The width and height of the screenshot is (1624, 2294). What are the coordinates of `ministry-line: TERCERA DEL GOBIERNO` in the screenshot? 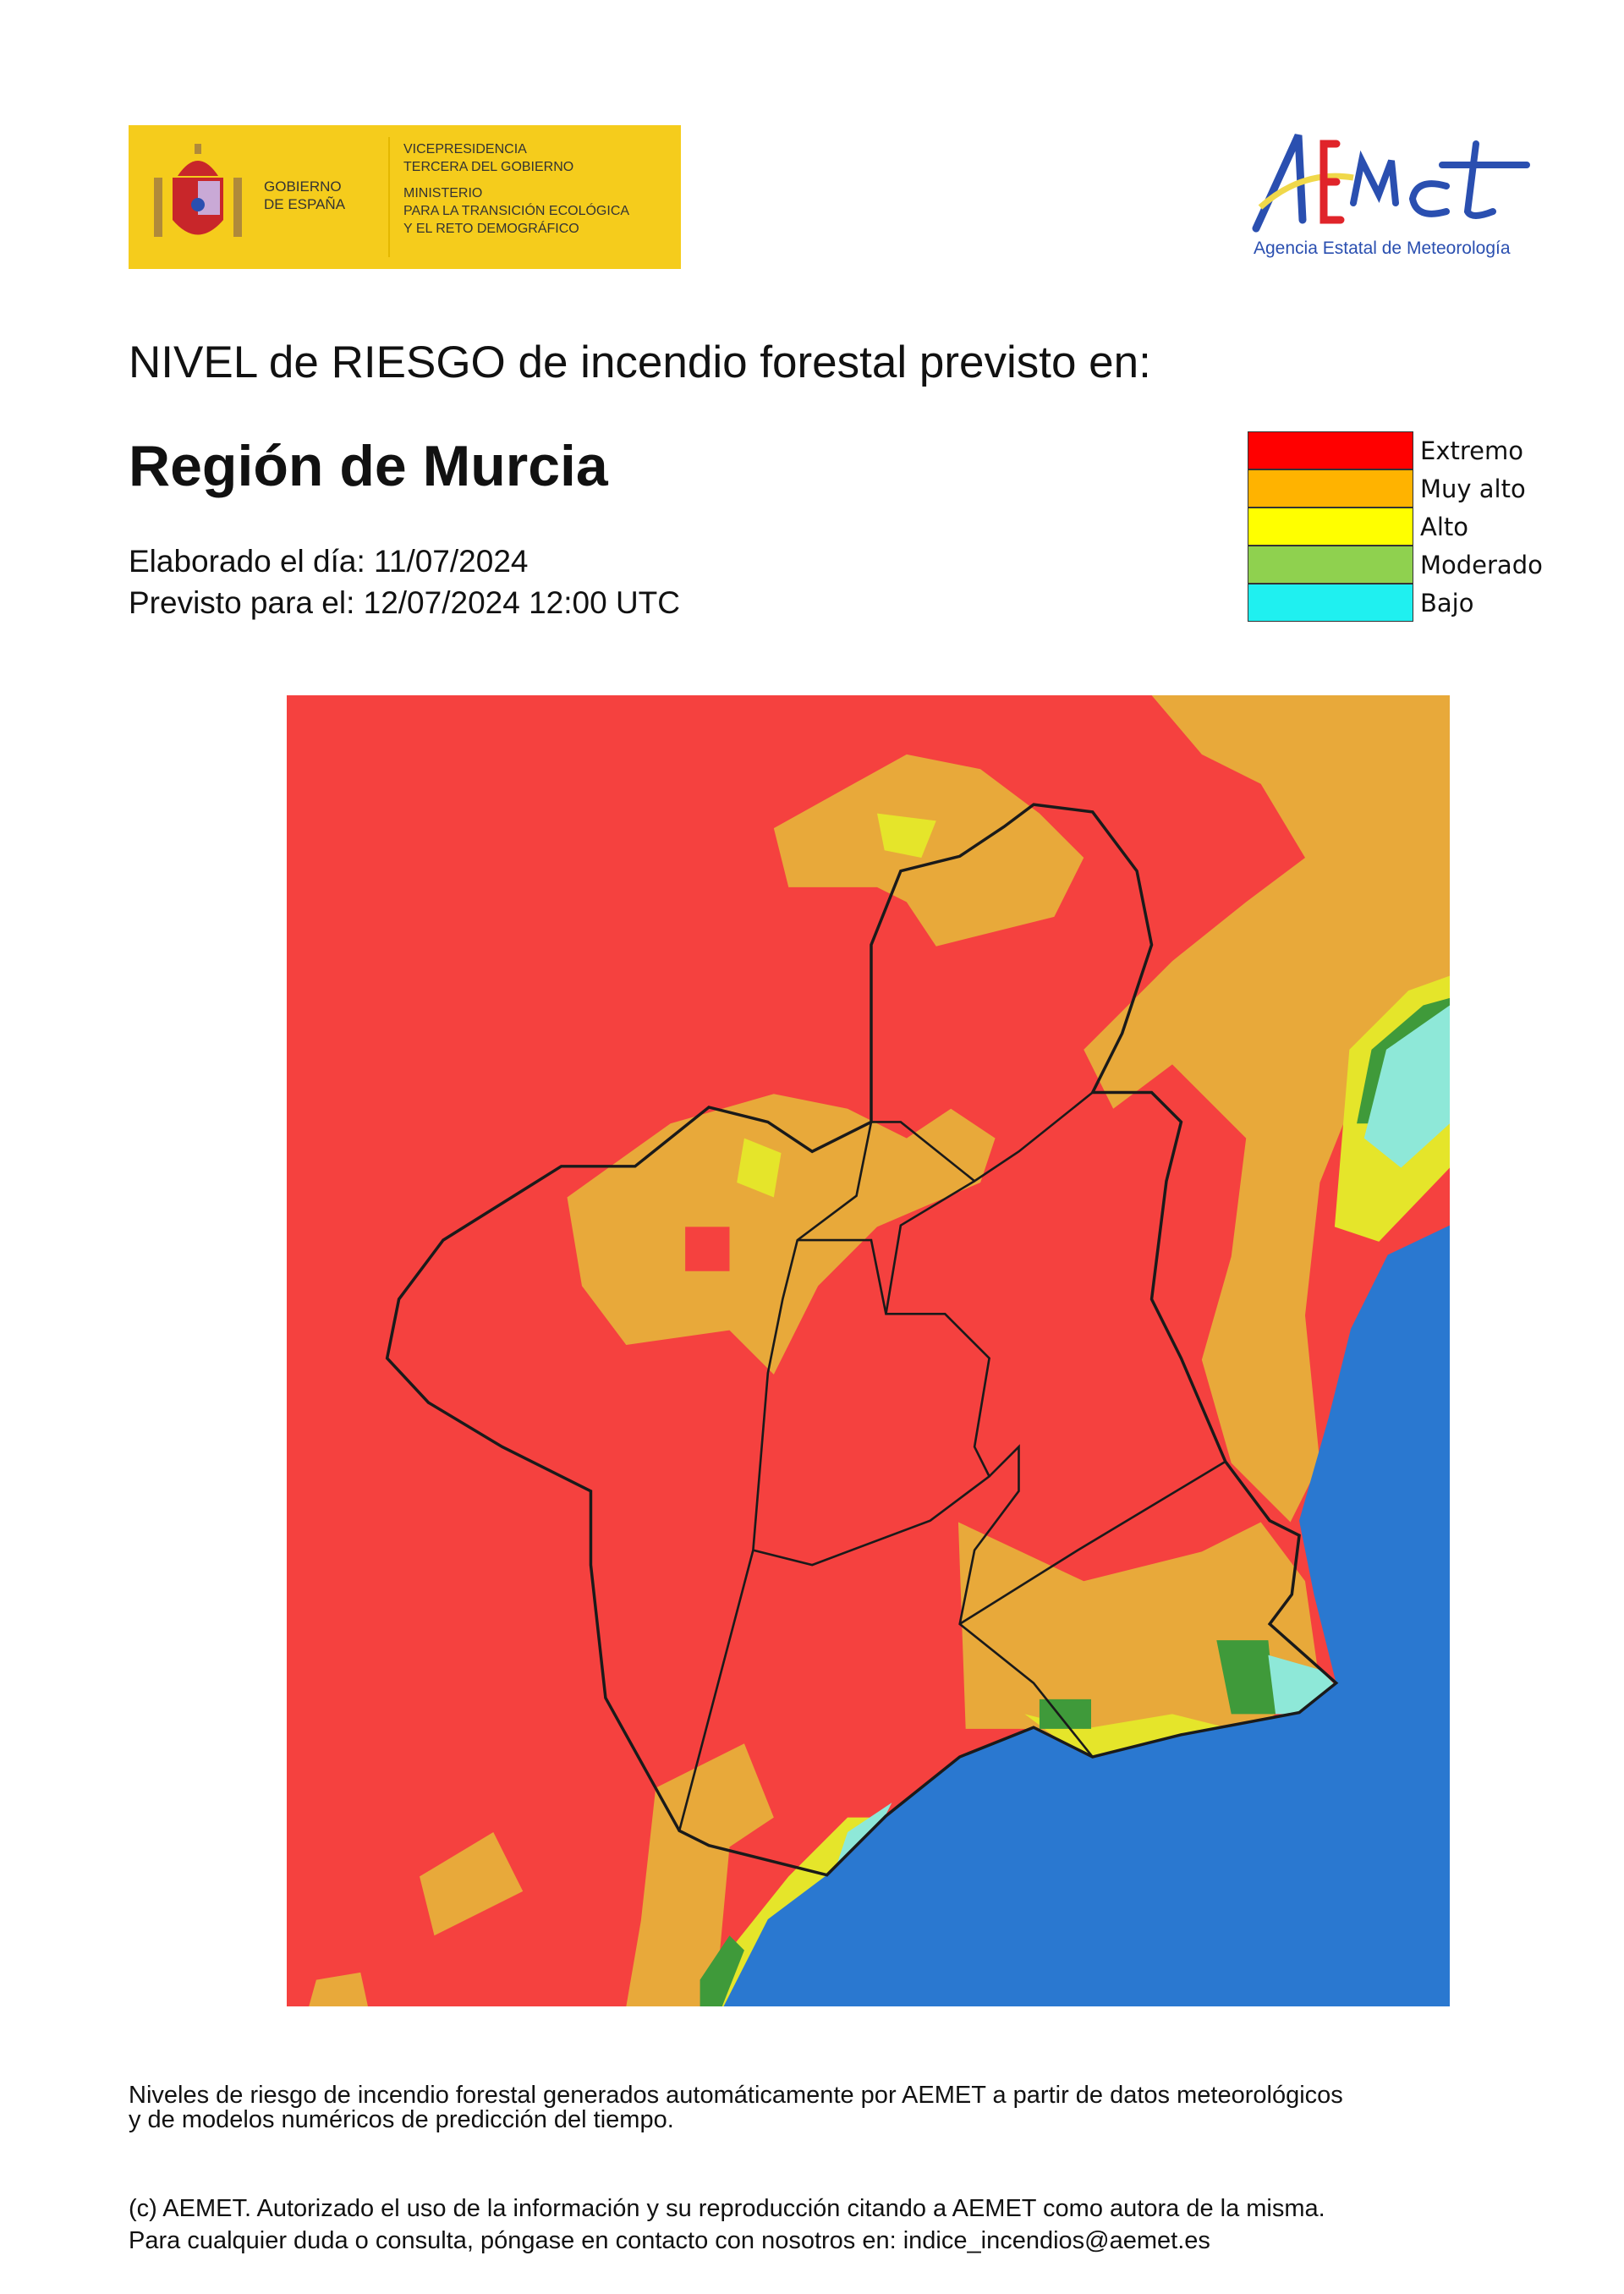 It's located at (489, 167).